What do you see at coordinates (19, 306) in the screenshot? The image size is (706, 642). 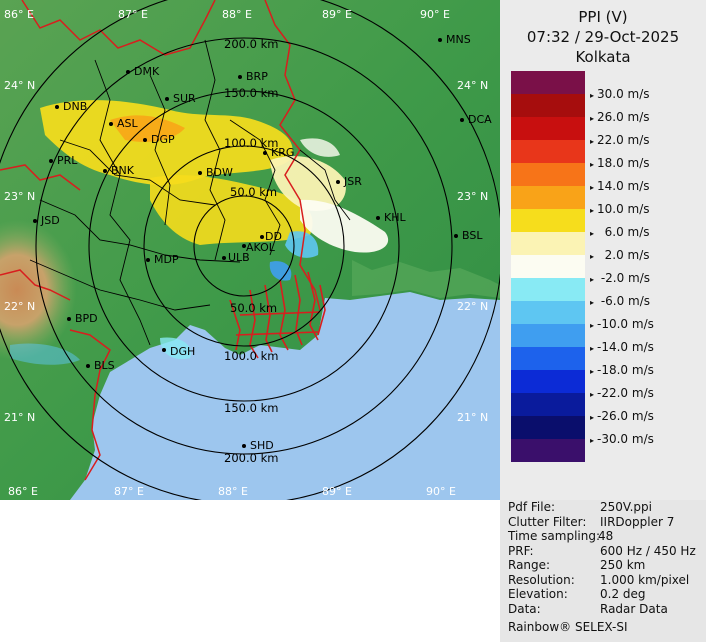 I see `lat-label-left-22: 22° N` at bounding box center [19, 306].